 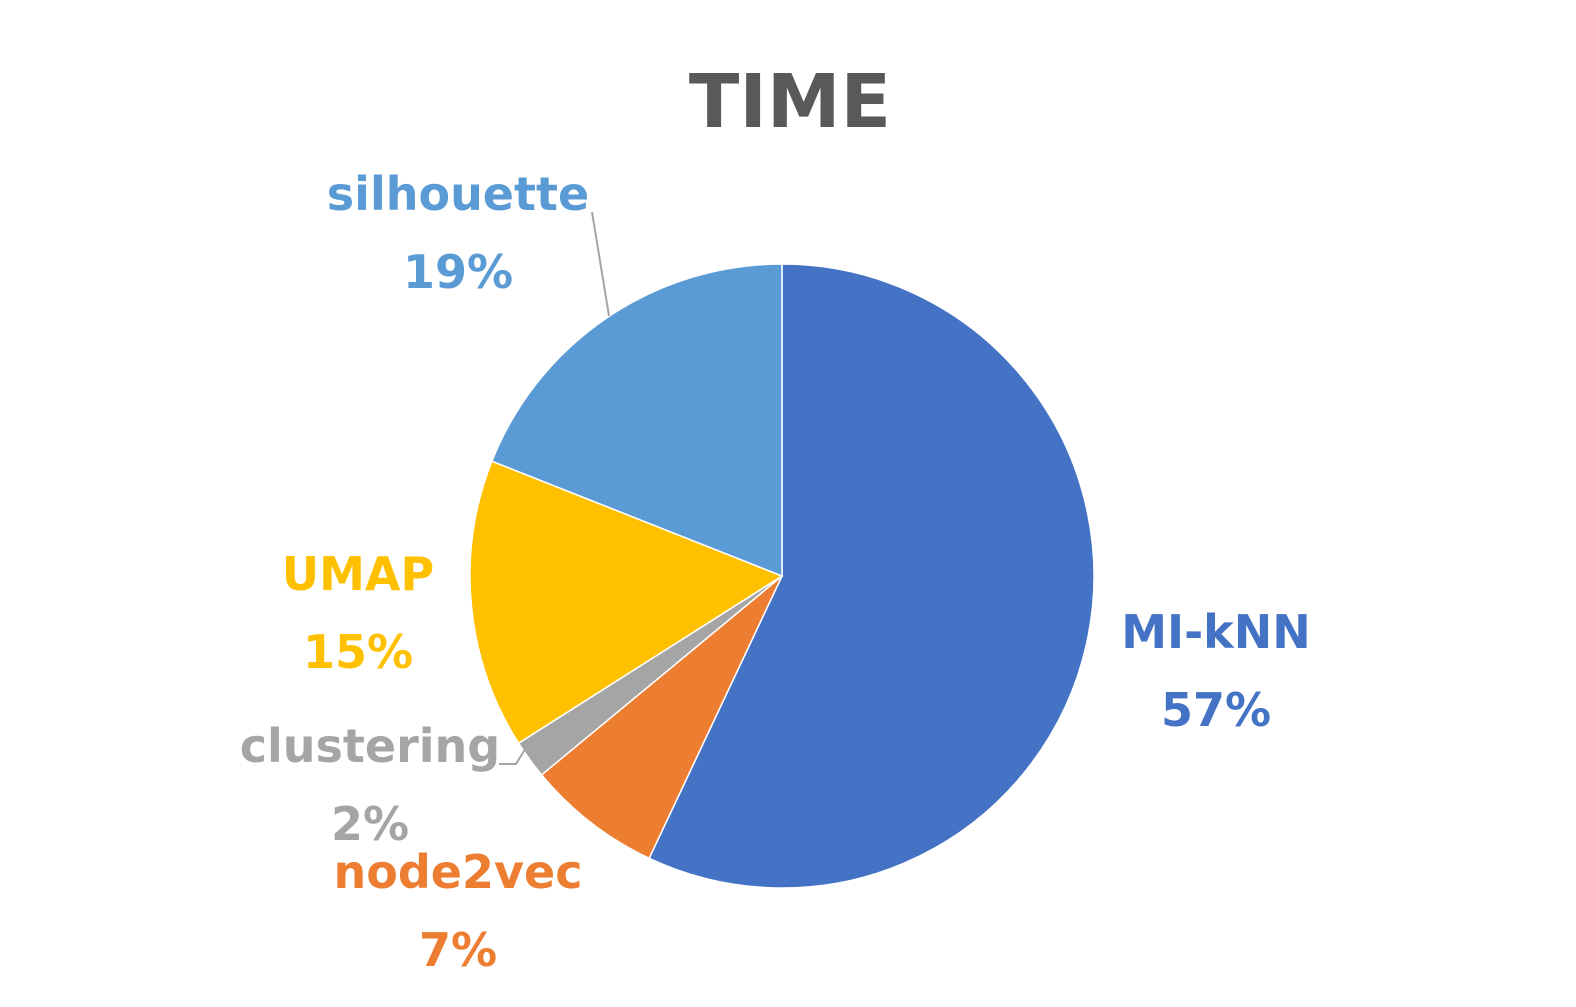 What do you see at coordinates (600, 264) in the screenshot?
I see `leader-line-silhouette` at bounding box center [600, 264].